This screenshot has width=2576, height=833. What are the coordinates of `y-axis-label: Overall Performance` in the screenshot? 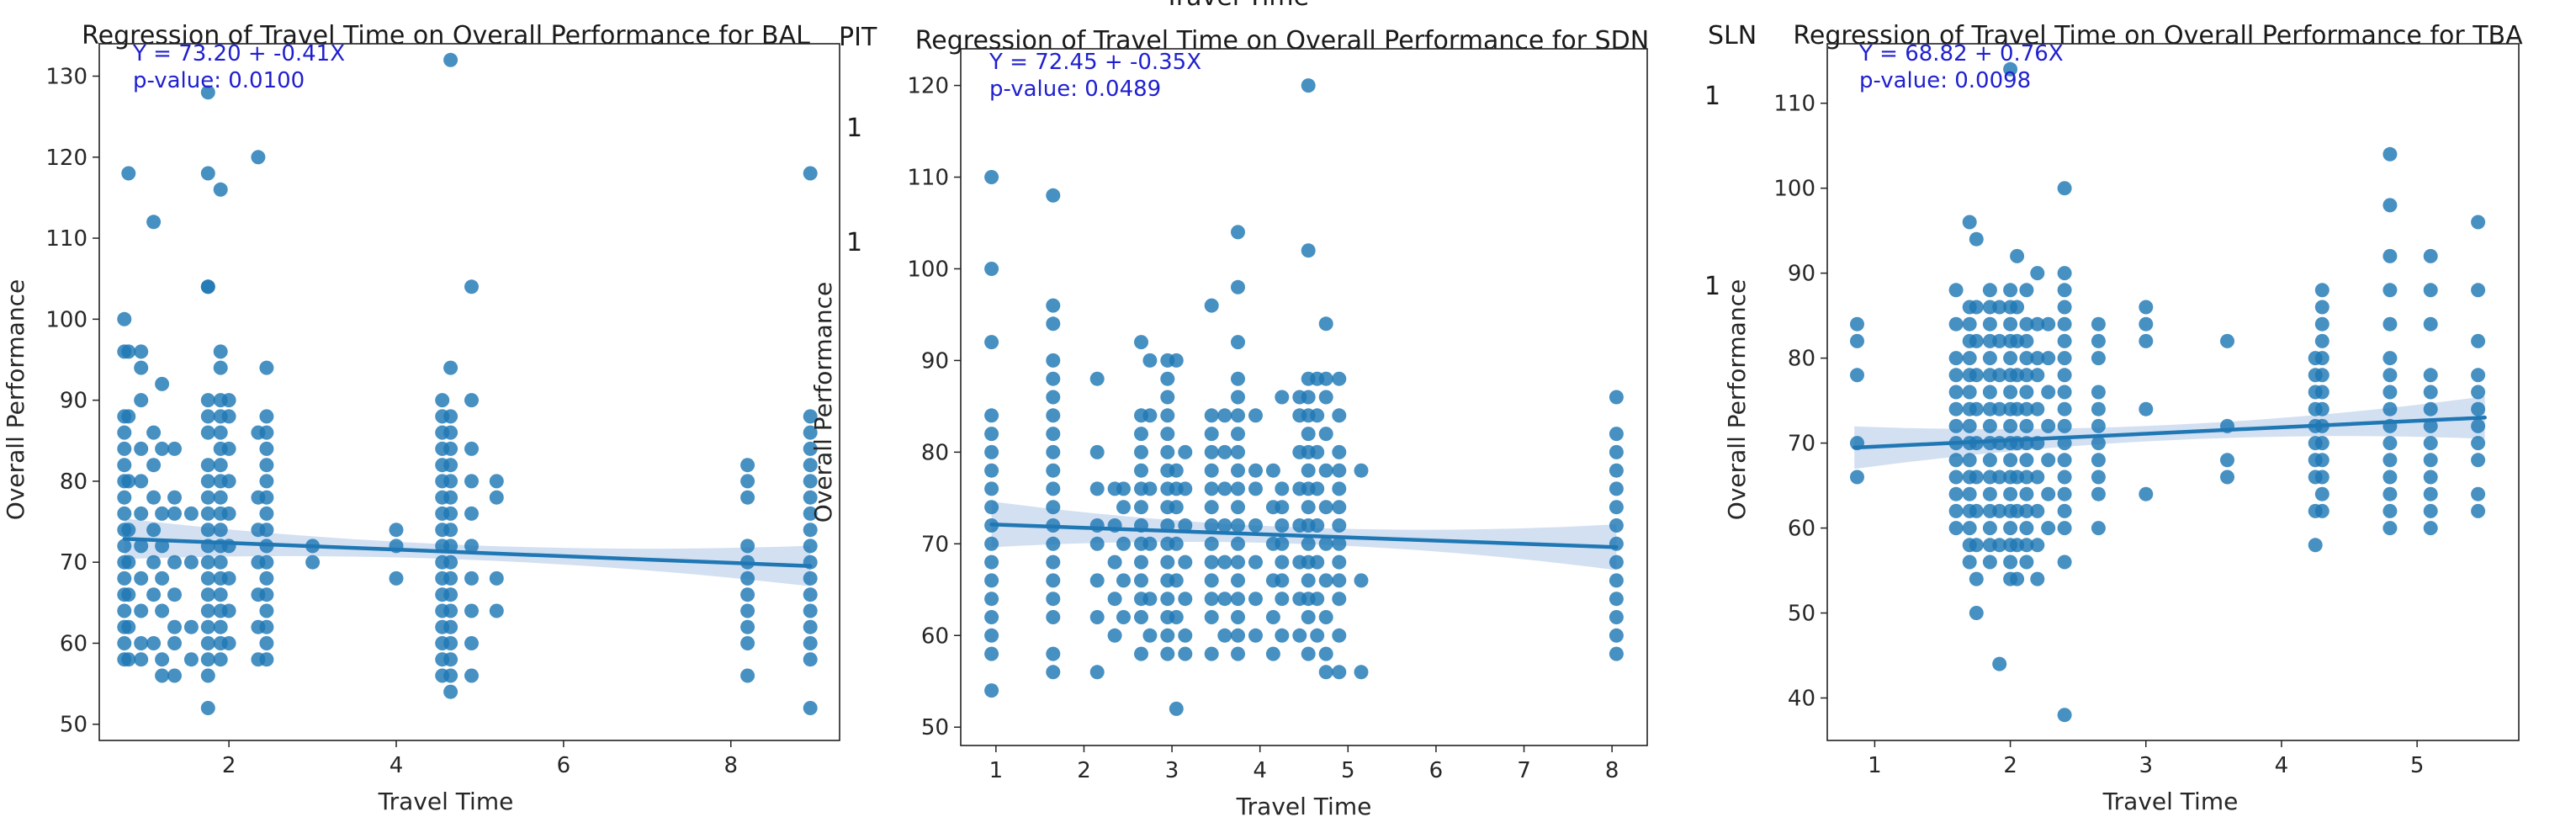 It's located at (15, 400).